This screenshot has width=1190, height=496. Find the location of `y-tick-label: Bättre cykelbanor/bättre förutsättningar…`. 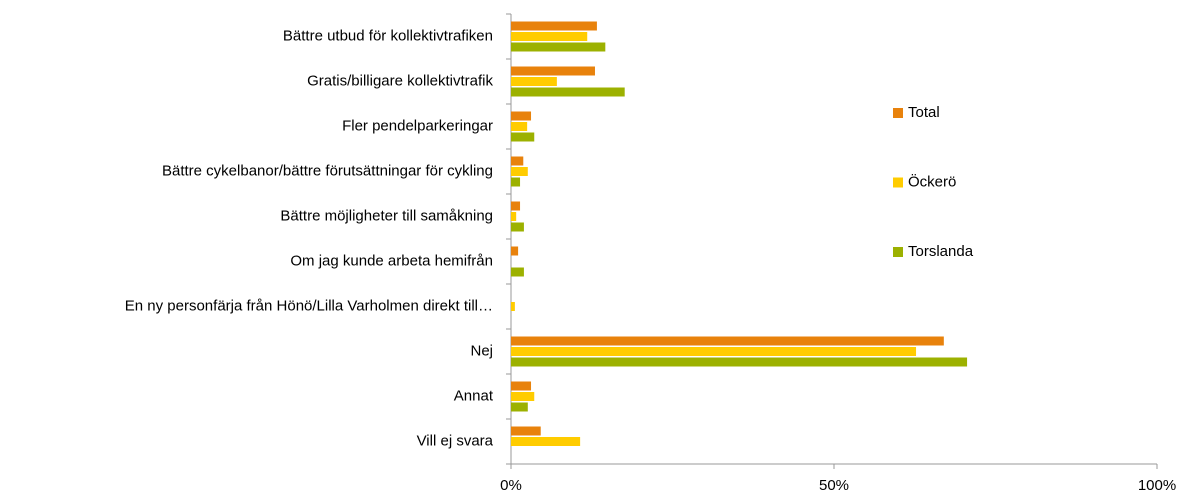

y-tick-label: Bättre cykelbanor/bättre förutsättningar… is located at coordinates (327, 170).